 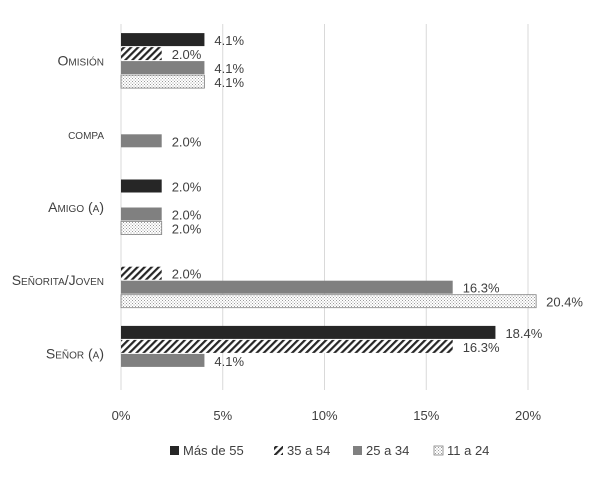 What do you see at coordinates (187, 274) in the screenshot?
I see `data-label-35-a-54-senorita-joven: 2.0%` at bounding box center [187, 274].